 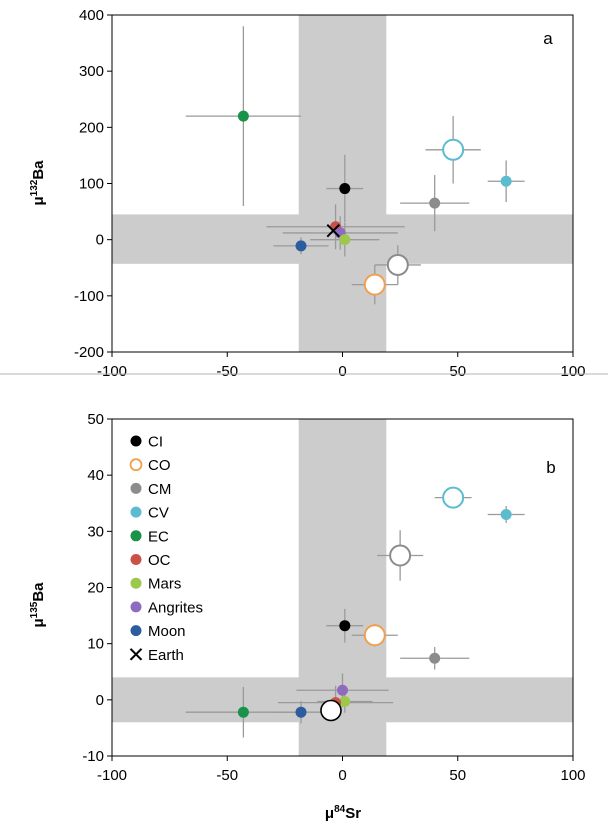 What do you see at coordinates (548, 38) in the screenshot?
I see `panel-a-label: a` at bounding box center [548, 38].